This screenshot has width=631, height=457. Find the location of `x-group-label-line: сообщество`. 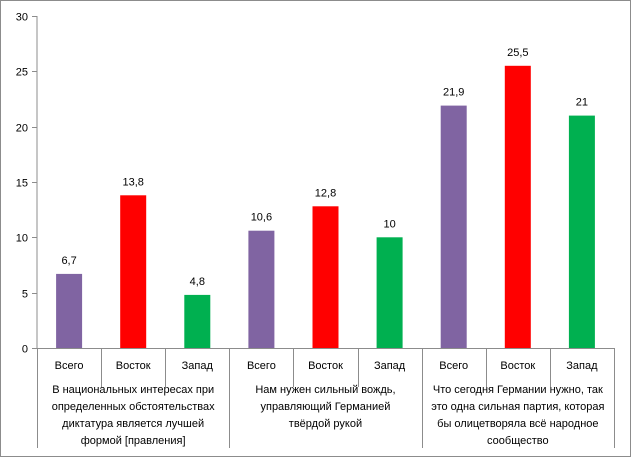

x-group-label-line: сообщество is located at coordinates (518, 441).